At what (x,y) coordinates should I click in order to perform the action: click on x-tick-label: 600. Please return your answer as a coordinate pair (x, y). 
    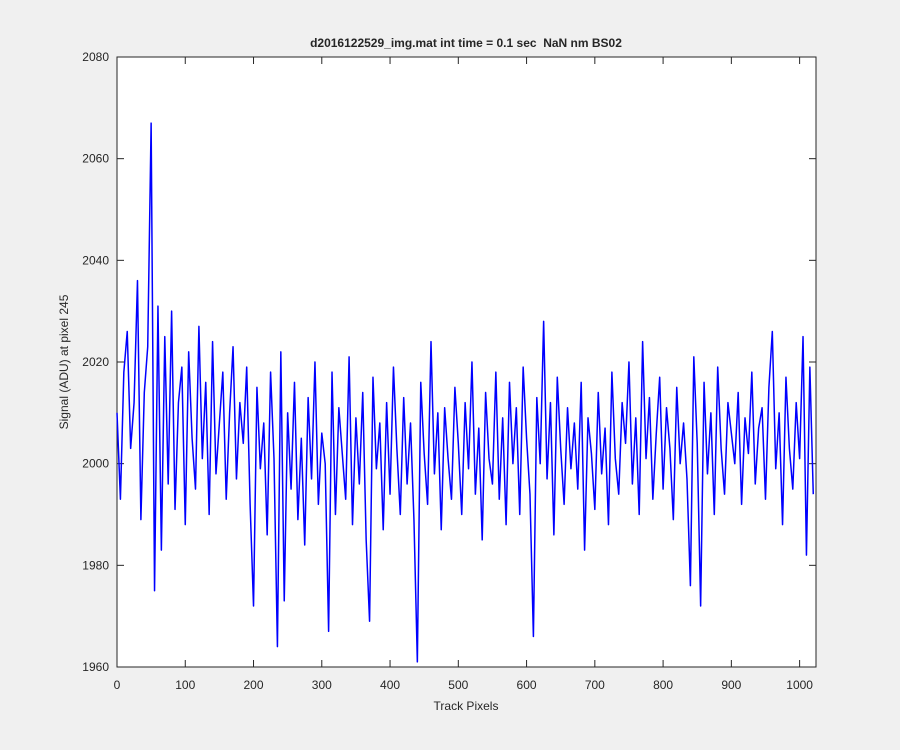
    Looking at the image, I should click on (527, 685).